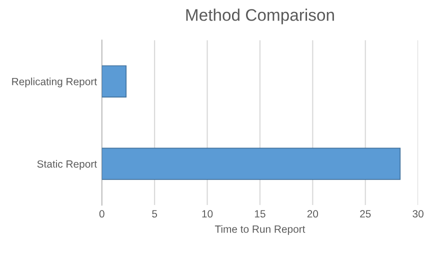  Describe the element at coordinates (207, 214) in the screenshot. I see `x-tick-label: 10` at that location.